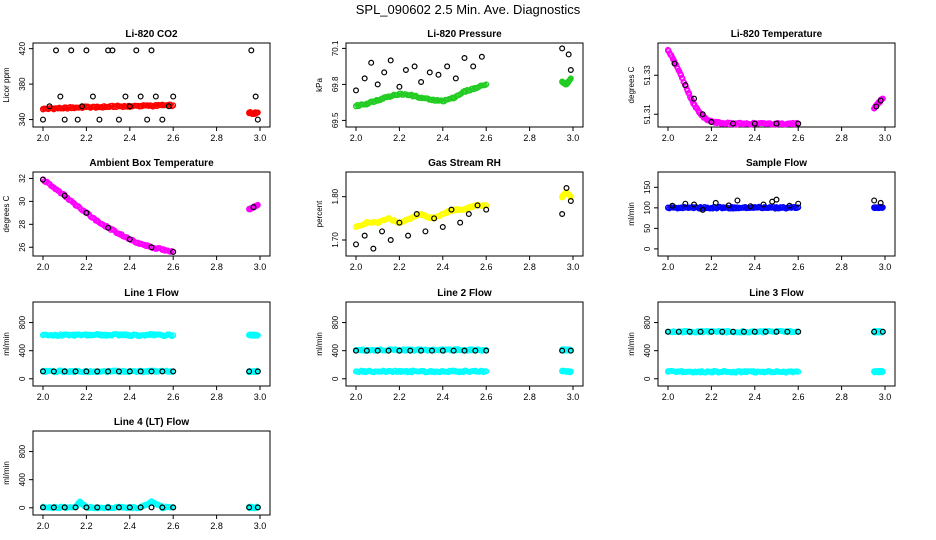 Image resolution: width=936 pixels, height=540 pixels. Describe the element at coordinates (468, 9) in the screenshot. I see `figure-title: SPL_090602 2.5 Min. Ave. Diagnostics` at that location.